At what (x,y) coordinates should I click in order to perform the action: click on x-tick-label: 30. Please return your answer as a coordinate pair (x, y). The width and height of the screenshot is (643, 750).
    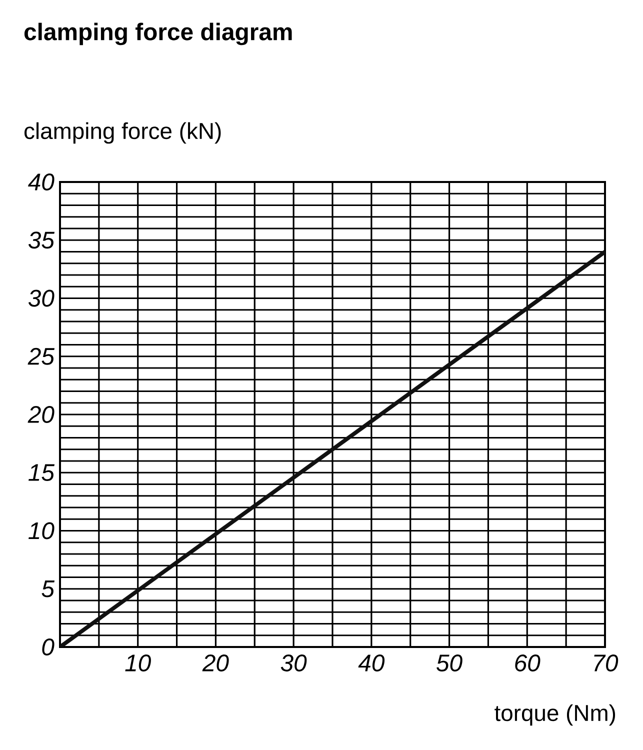
    Looking at the image, I should click on (293, 663).